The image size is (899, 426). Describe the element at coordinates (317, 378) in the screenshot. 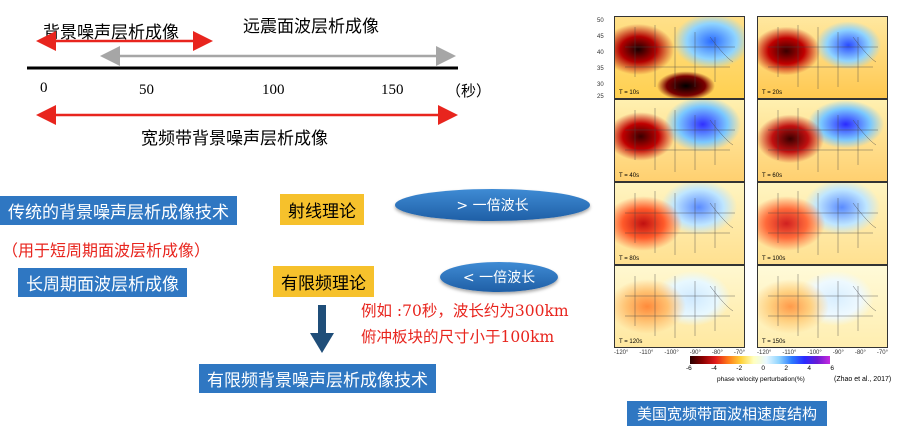

I see `result-method-box: 有限频背景噪声层析成像技术` at that location.